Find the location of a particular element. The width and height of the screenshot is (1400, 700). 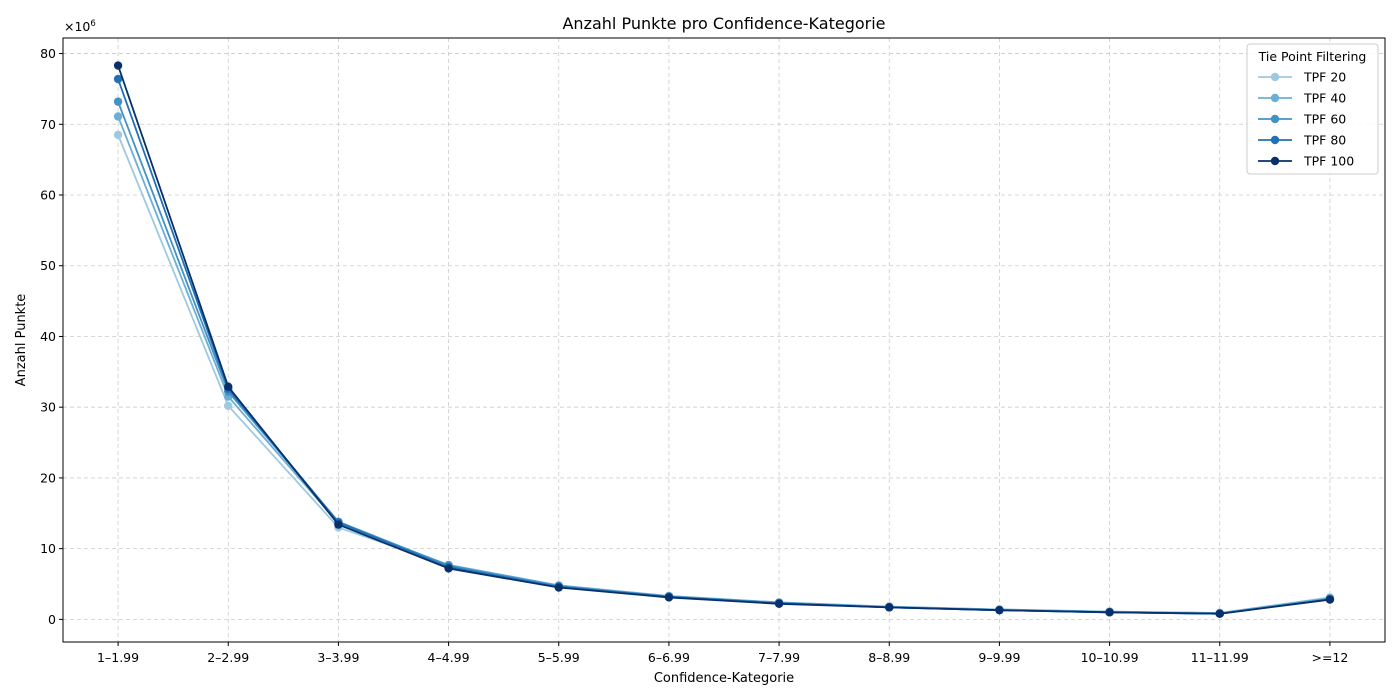

legend-item: TPF 40 is located at coordinates (1302, 98).